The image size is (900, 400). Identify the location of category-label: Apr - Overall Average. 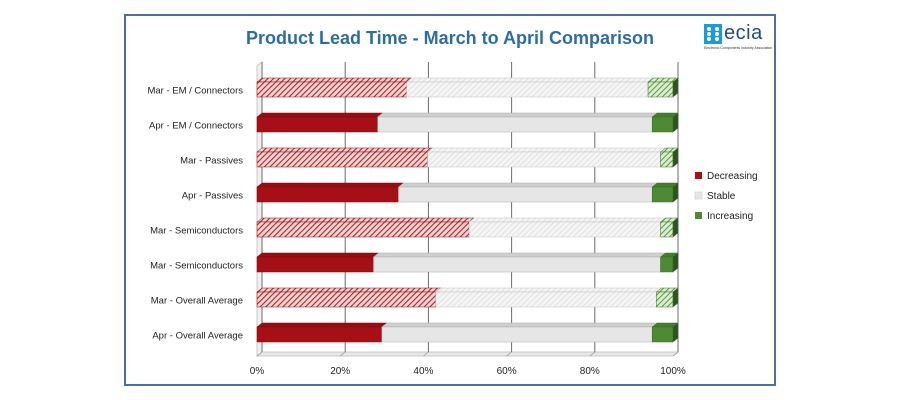
(197, 336).